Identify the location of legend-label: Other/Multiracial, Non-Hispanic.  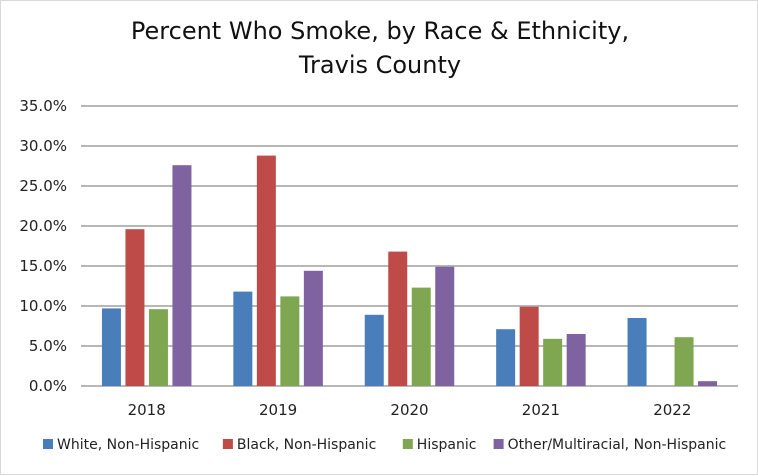
(617, 445).